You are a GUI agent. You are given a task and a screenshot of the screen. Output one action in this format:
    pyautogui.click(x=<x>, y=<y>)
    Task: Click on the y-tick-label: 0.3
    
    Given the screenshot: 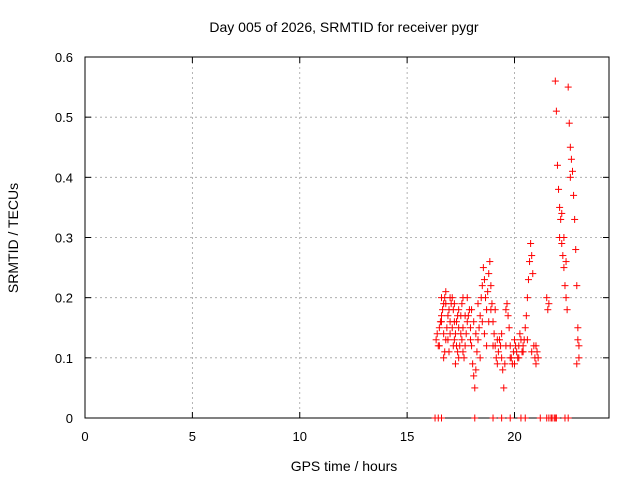 What is the action you would take?
    pyautogui.click(x=64, y=238)
    